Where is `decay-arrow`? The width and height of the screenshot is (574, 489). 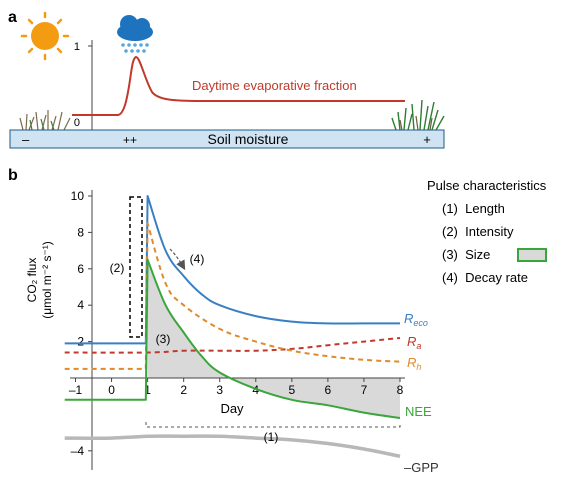 decay-arrow is located at coordinates (177, 259).